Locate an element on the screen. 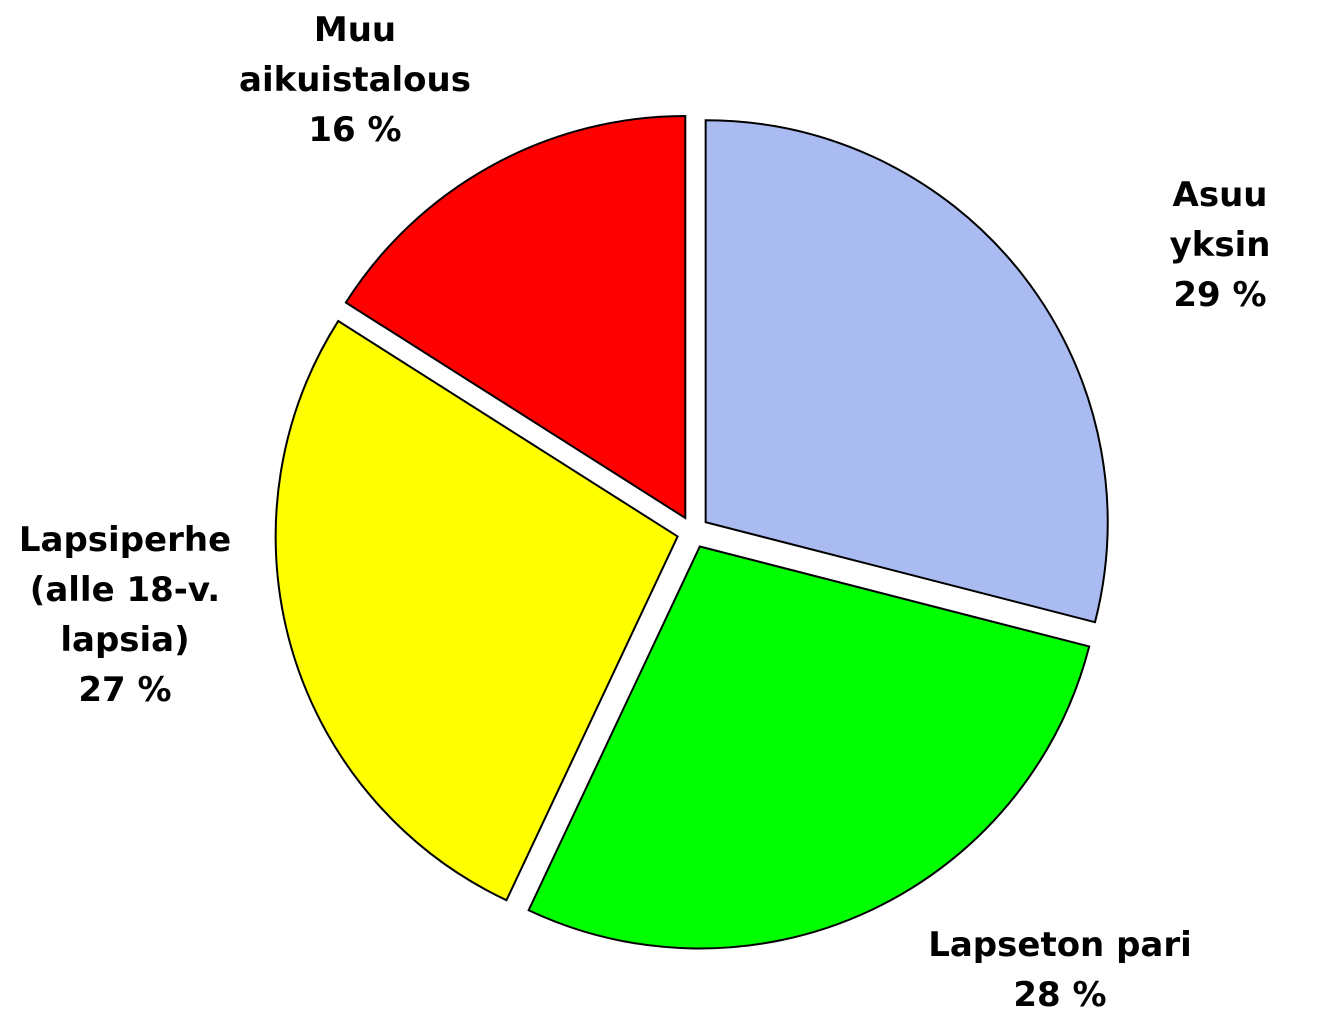  slice-name: Muu aikuistalous is located at coordinates (355, 55).